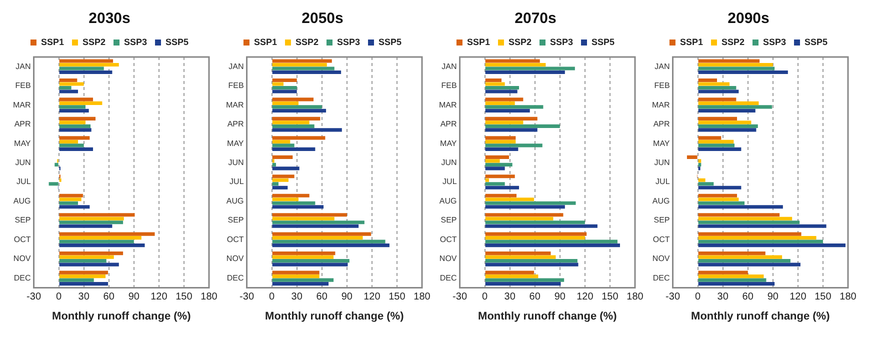 The height and width of the screenshot is (337, 870). What do you see at coordinates (662, 66) in the screenshot?
I see `y-tick-label: JAN` at bounding box center [662, 66].